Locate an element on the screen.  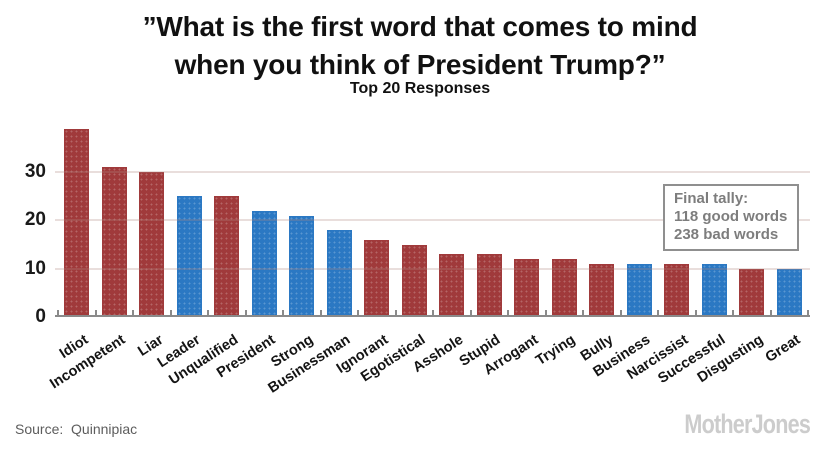
bar-president is located at coordinates (264, 263).